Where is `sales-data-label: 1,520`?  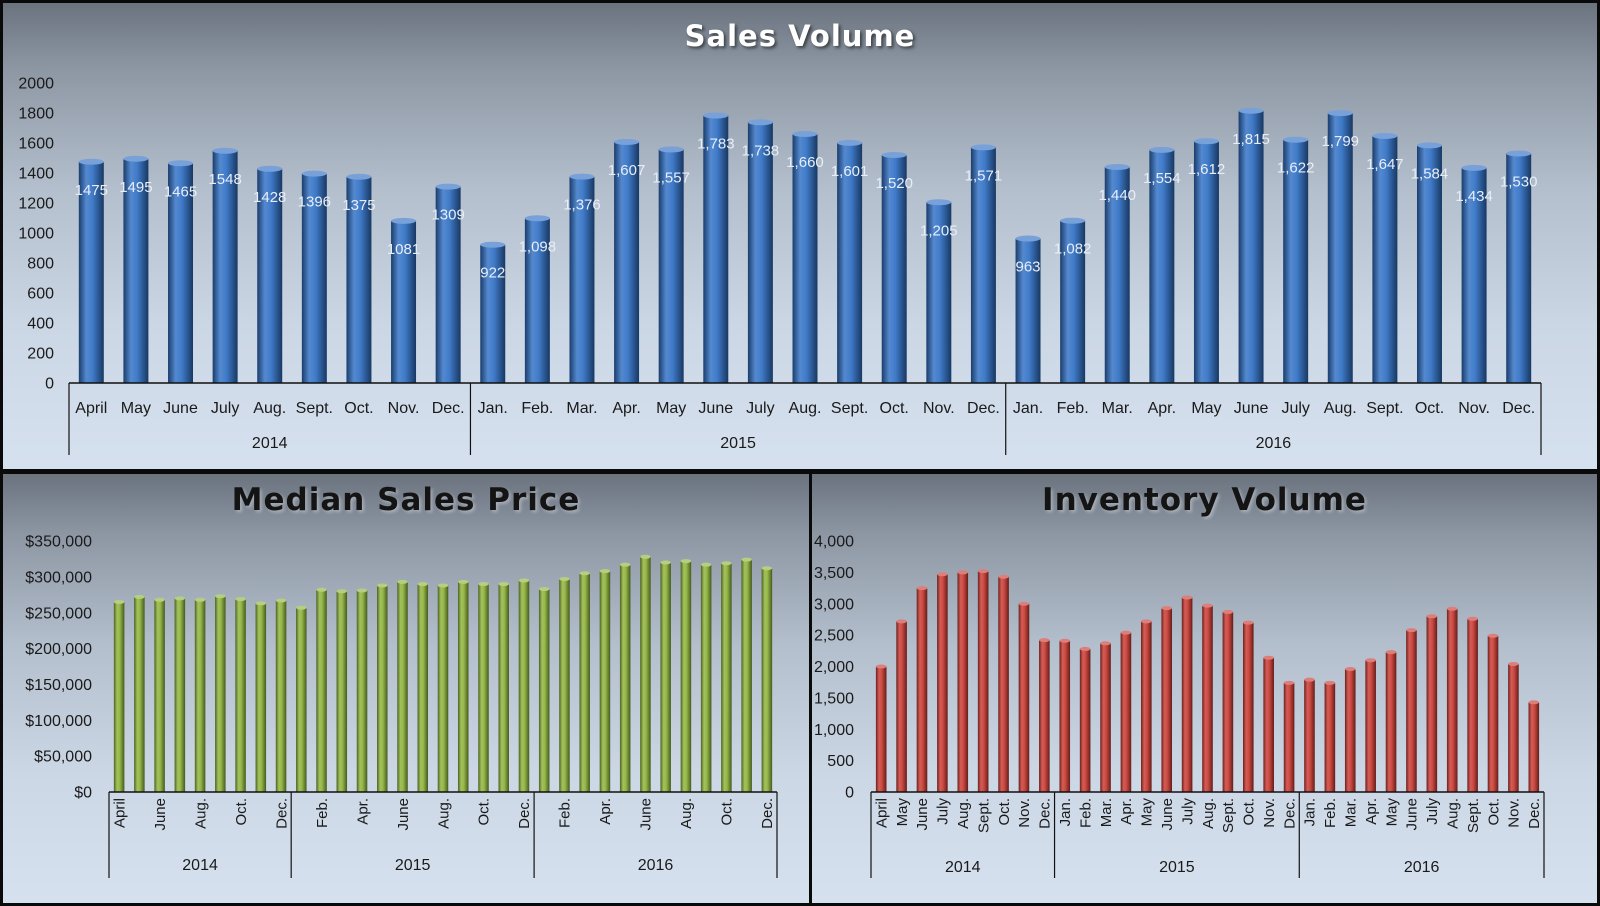
sales-data-label: 1,520 is located at coordinates (894, 183).